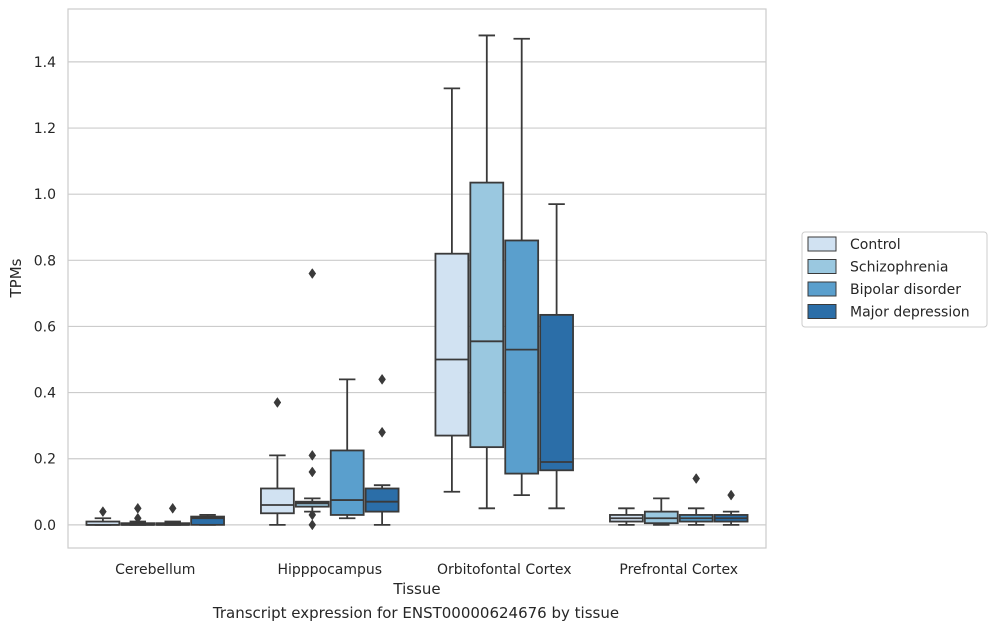 This screenshot has width=997, height=634. I want to click on x-axis-label: Tissue, so click(416, 589).